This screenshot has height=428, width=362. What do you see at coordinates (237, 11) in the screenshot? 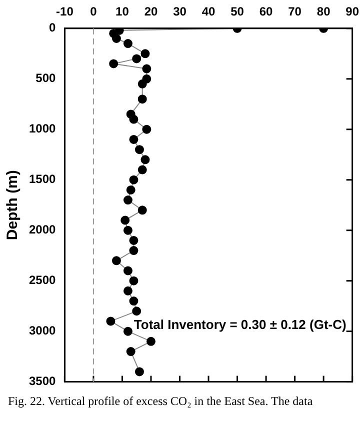
I see `x-tick-label: 50` at bounding box center [237, 11].